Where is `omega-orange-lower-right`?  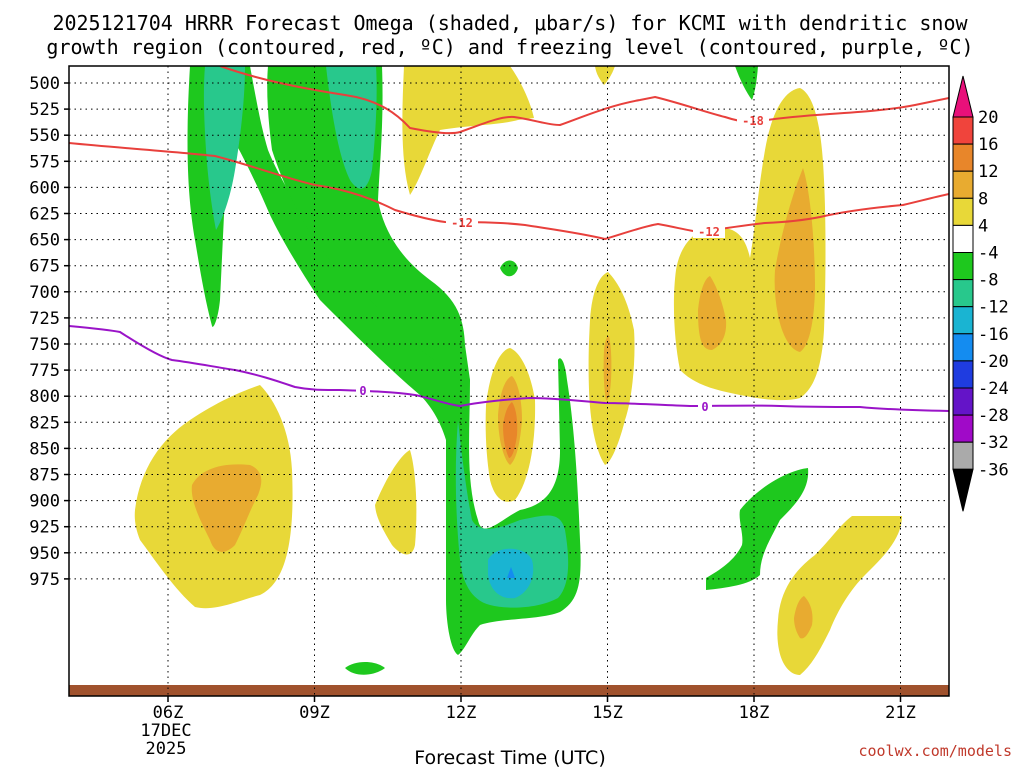
omega-orange-lower-right is located at coordinates (803, 617).